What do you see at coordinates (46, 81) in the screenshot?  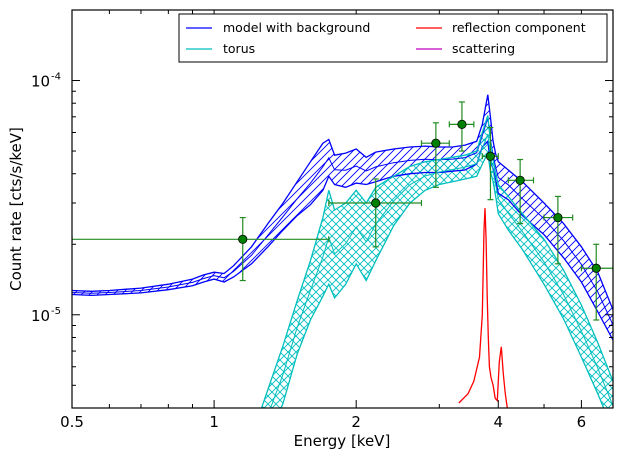 I see `y-tick-label: 10⁻⁴` at bounding box center [46, 81].